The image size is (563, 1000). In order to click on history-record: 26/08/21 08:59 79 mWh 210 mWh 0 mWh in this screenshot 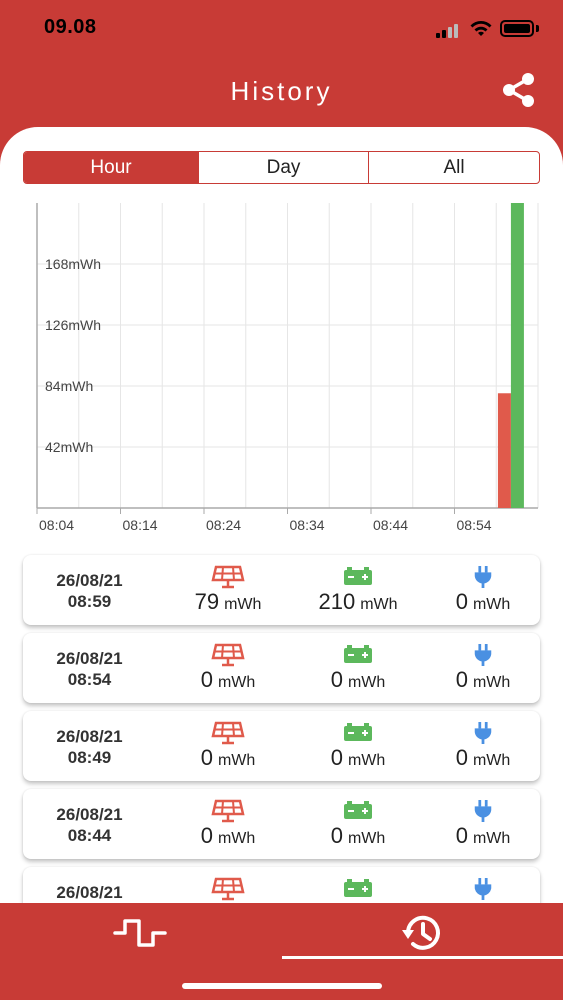, I will do `click(281, 590)`.